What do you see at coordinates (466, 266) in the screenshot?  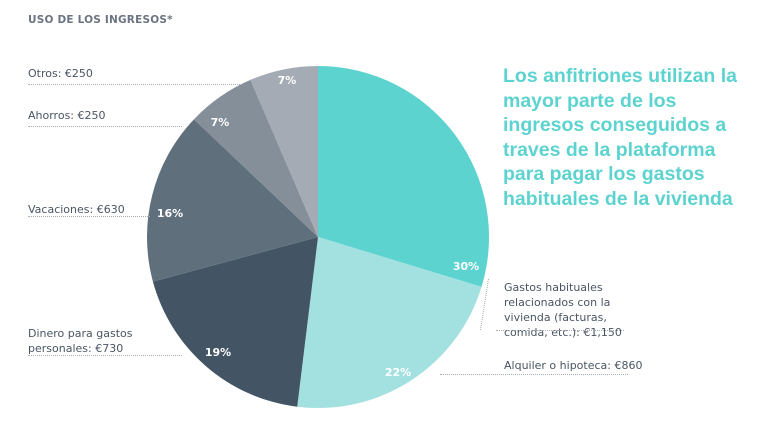 I see `slice-percent-label: 30%` at bounding box center [466, 266].